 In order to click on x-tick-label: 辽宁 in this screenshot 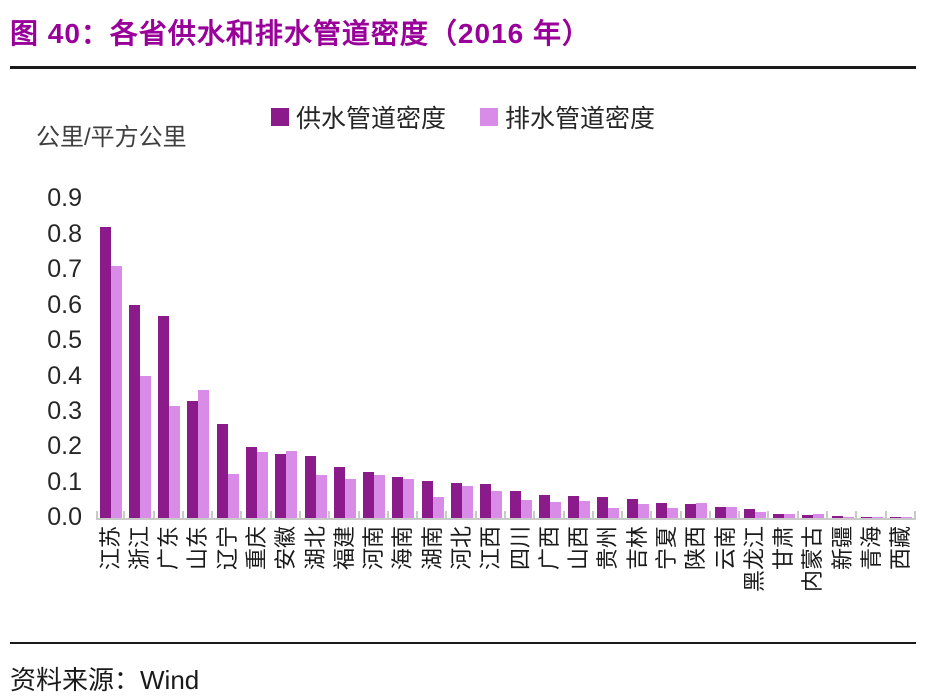, I will do `click(227, 548)`.